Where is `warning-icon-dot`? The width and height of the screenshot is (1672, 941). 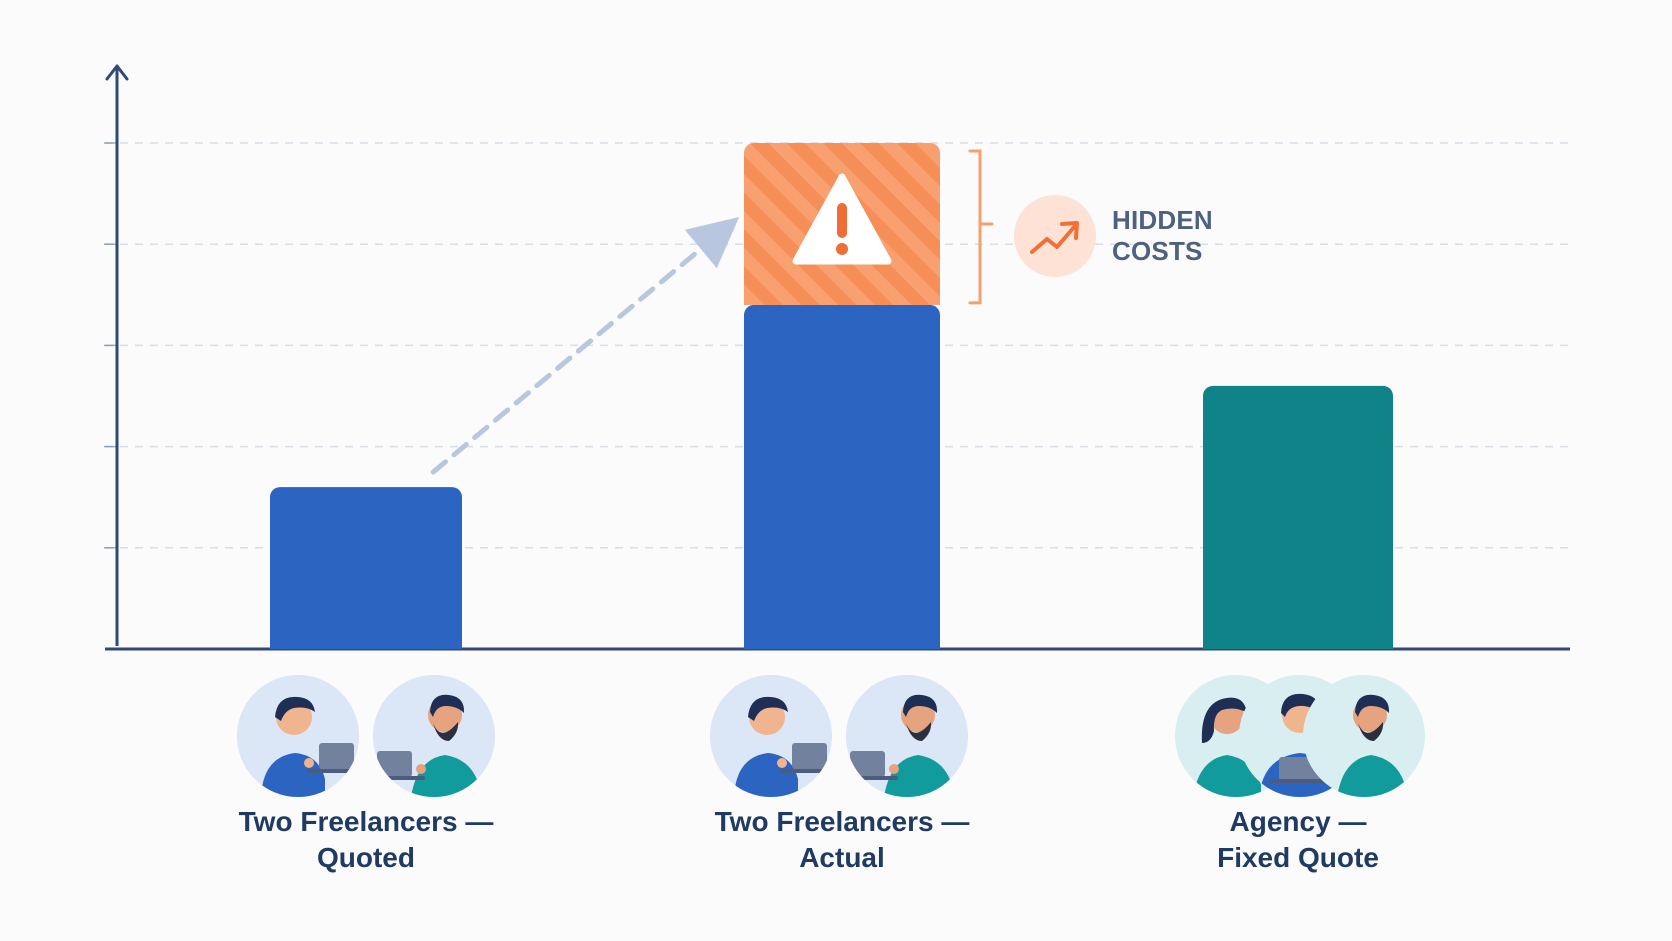
warning-icon-dot is located at coordinates (842, 249).